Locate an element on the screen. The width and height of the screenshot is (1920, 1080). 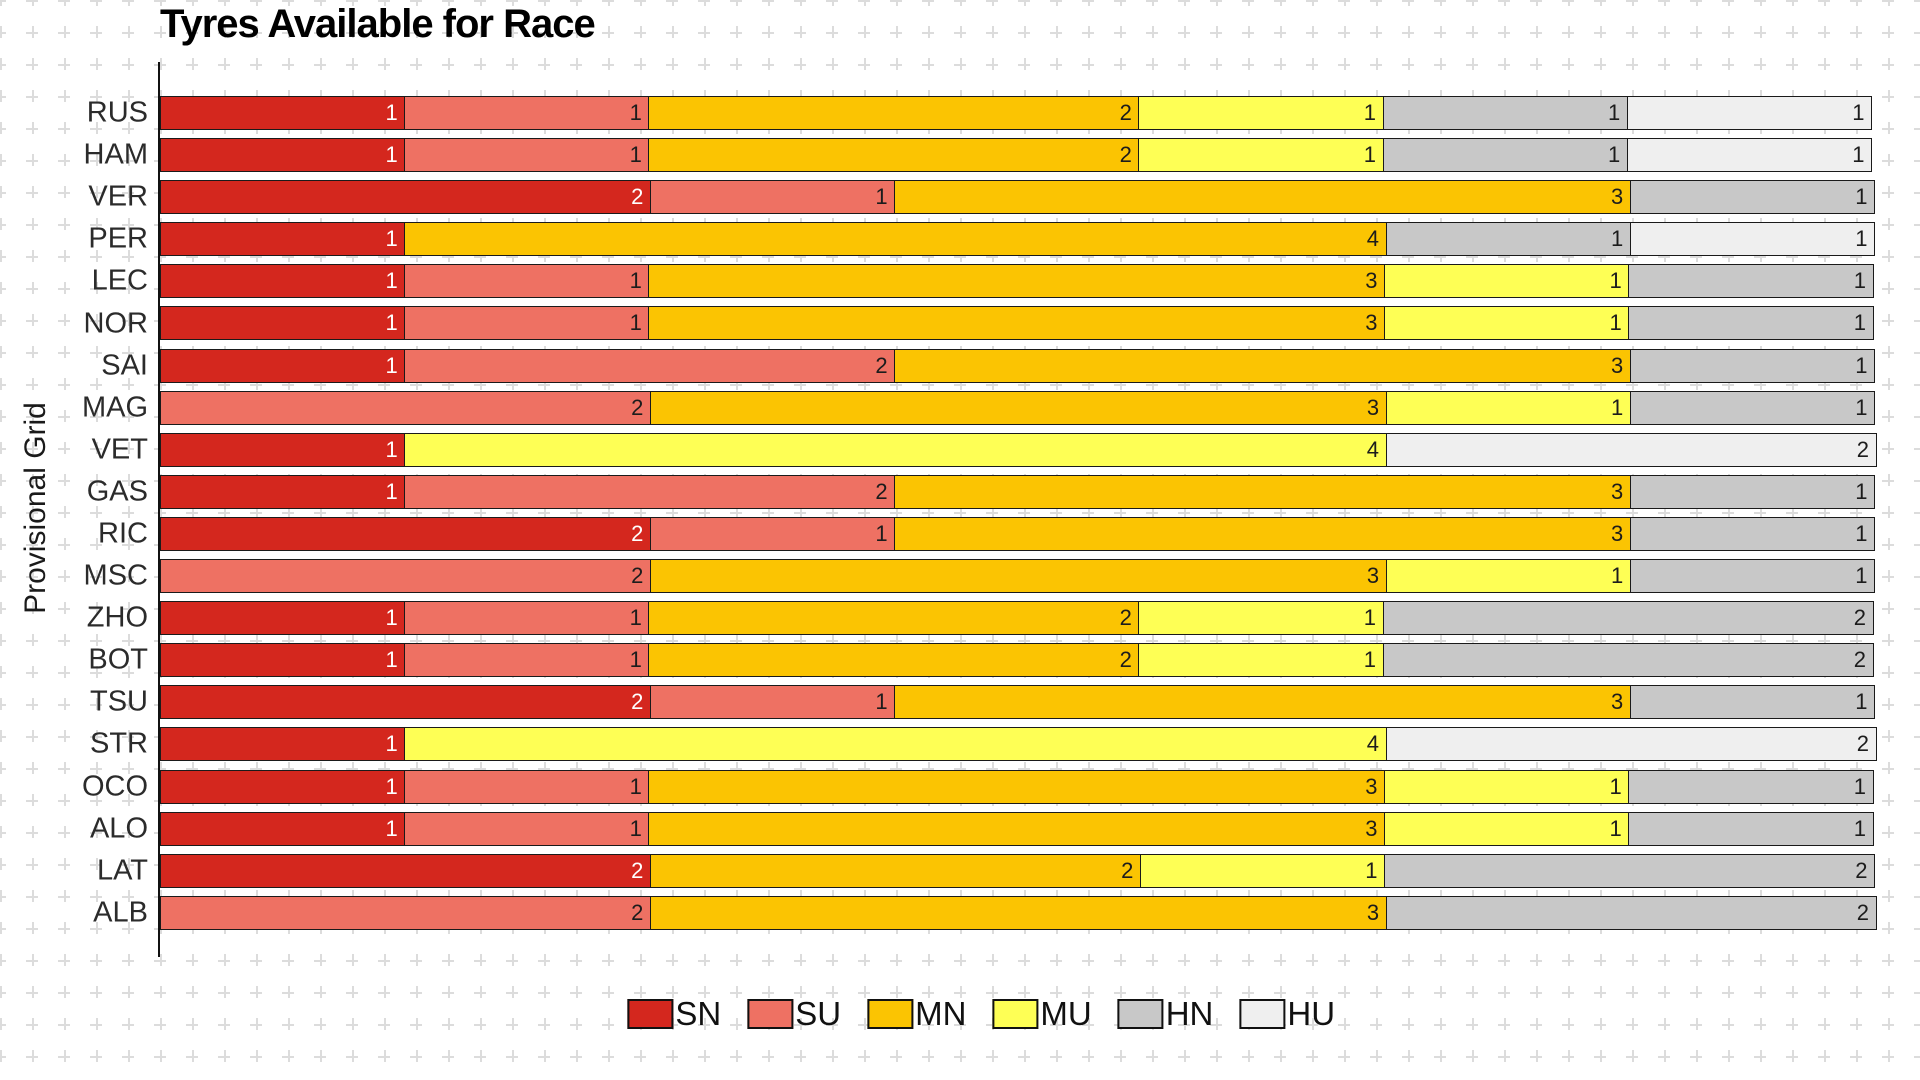
chart-title: Tyres Available for Race is located at coordinates (378, 24).